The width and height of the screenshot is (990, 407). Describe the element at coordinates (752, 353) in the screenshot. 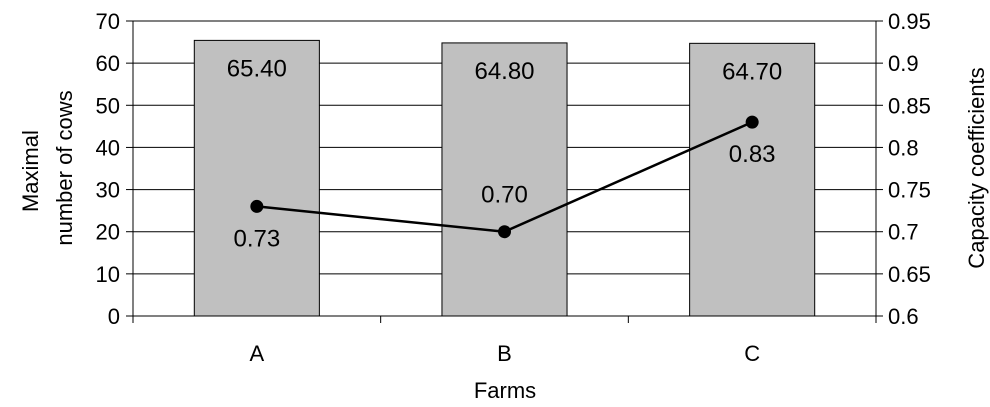

I see `x-tick-label: C` at that location.